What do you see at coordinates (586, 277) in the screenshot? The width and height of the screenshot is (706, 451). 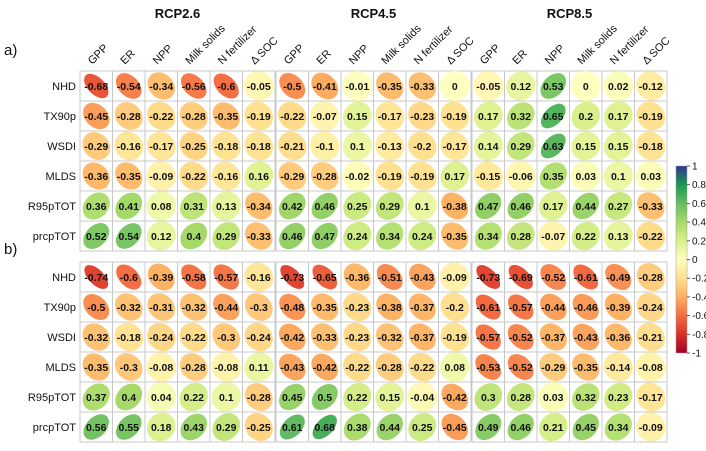 I see `cell-b-rcp8-5-nhd-milk-solids-ellipse` at bounding box center [586, 277].